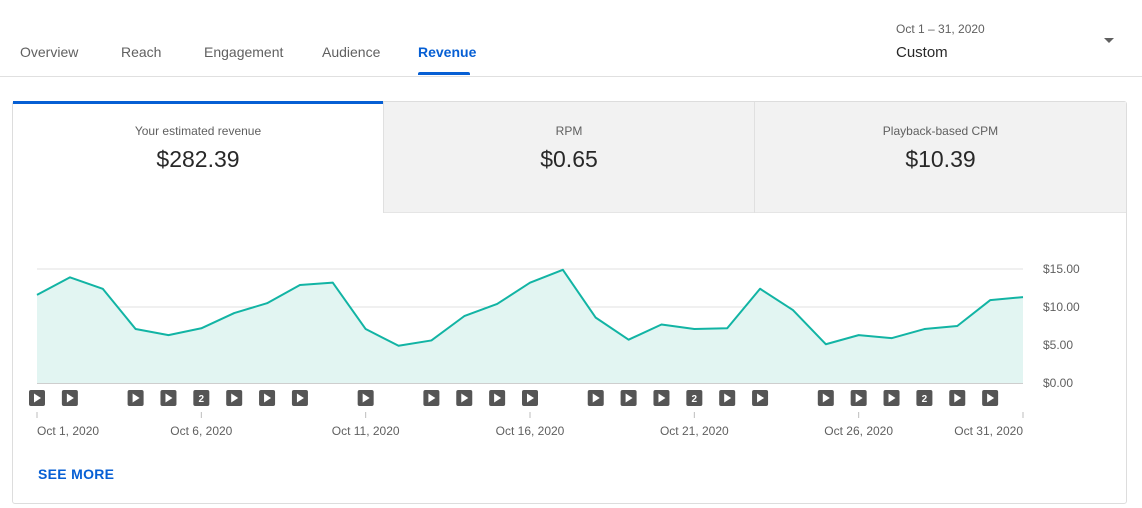 This screenshot has height=508, width=1142. I want to click on metric-estimated-revenue: Your estimated revenue $282.39, so click(198, 157).